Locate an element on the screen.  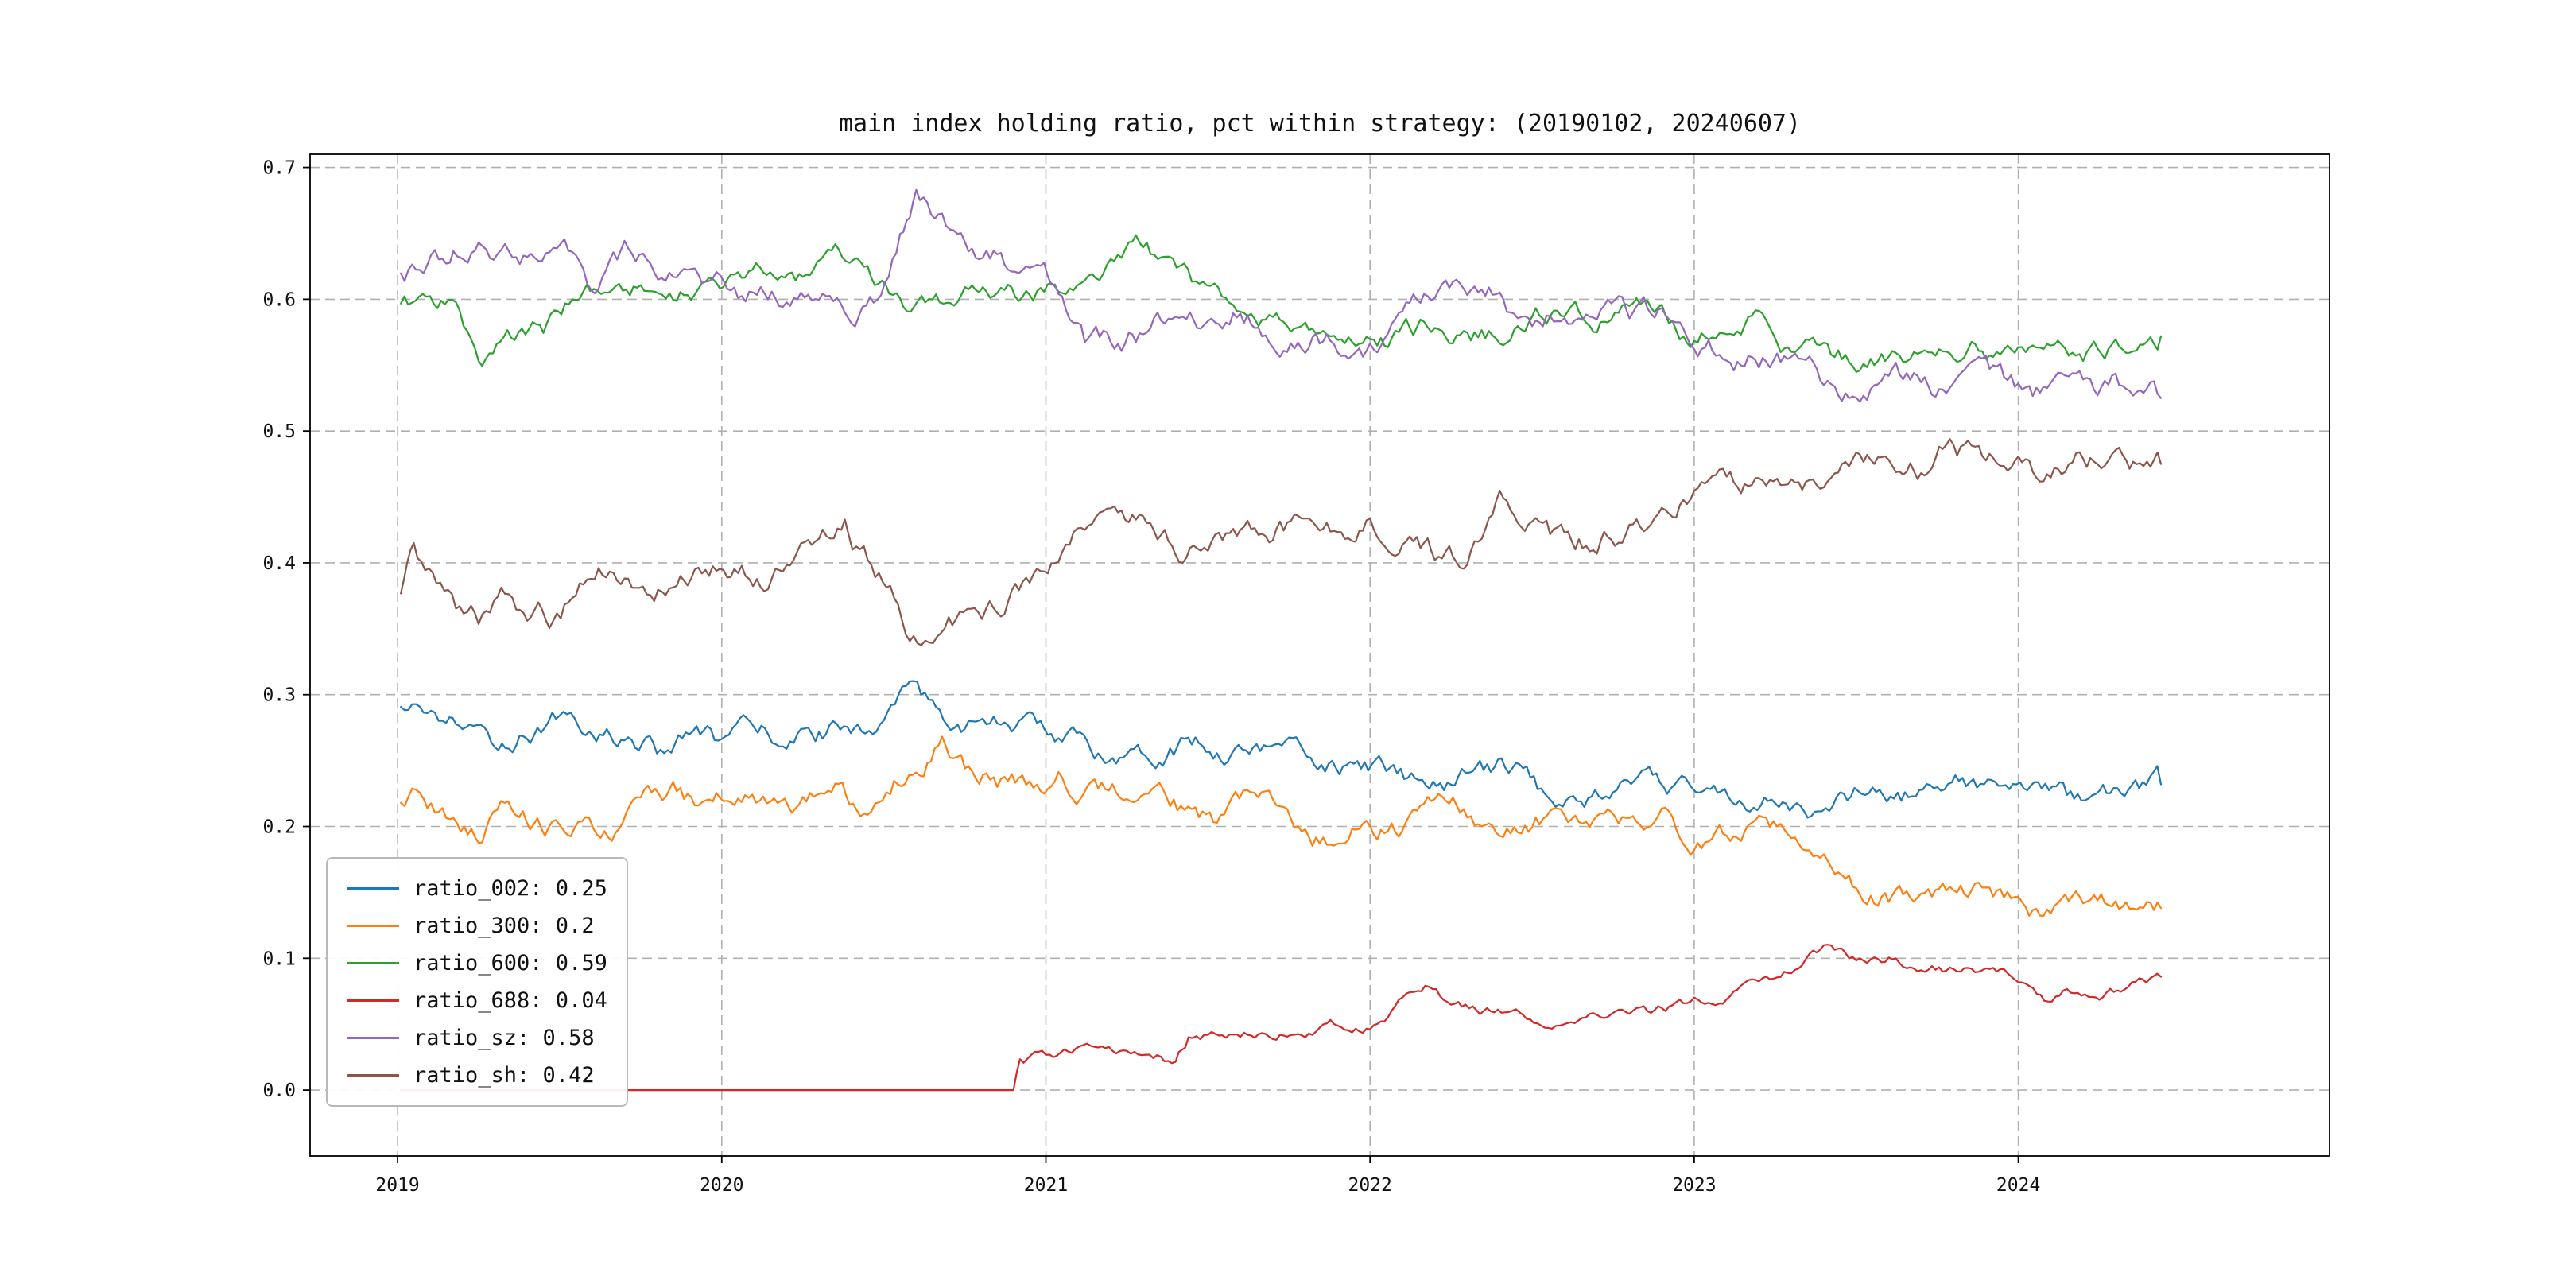
legend-item-ratio_688: ratio_688: 0.04 is located at coordinates (477, 1001).